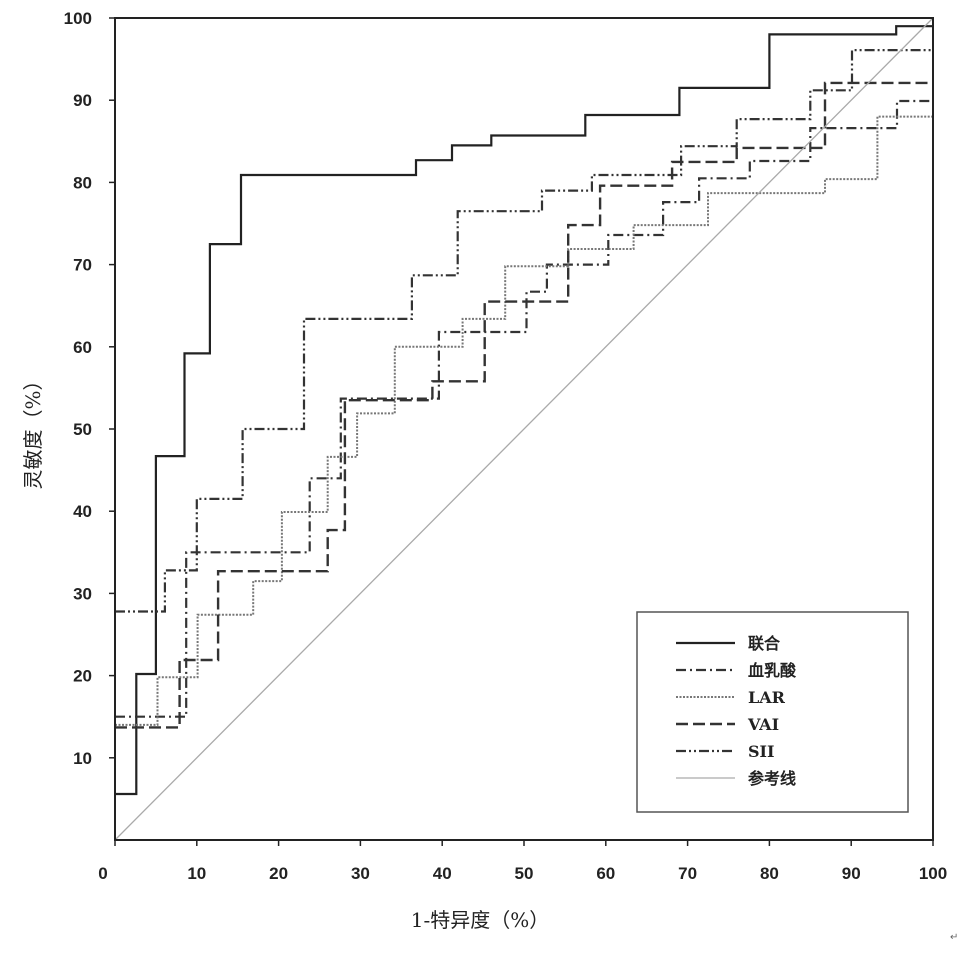  I want to click on y-tick-label: 30, so click(82, 593).